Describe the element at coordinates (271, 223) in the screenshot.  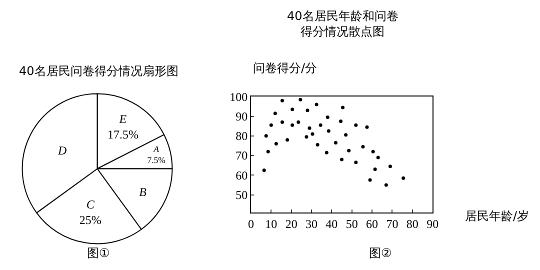
I see `x-tick-label: 10` at that location.